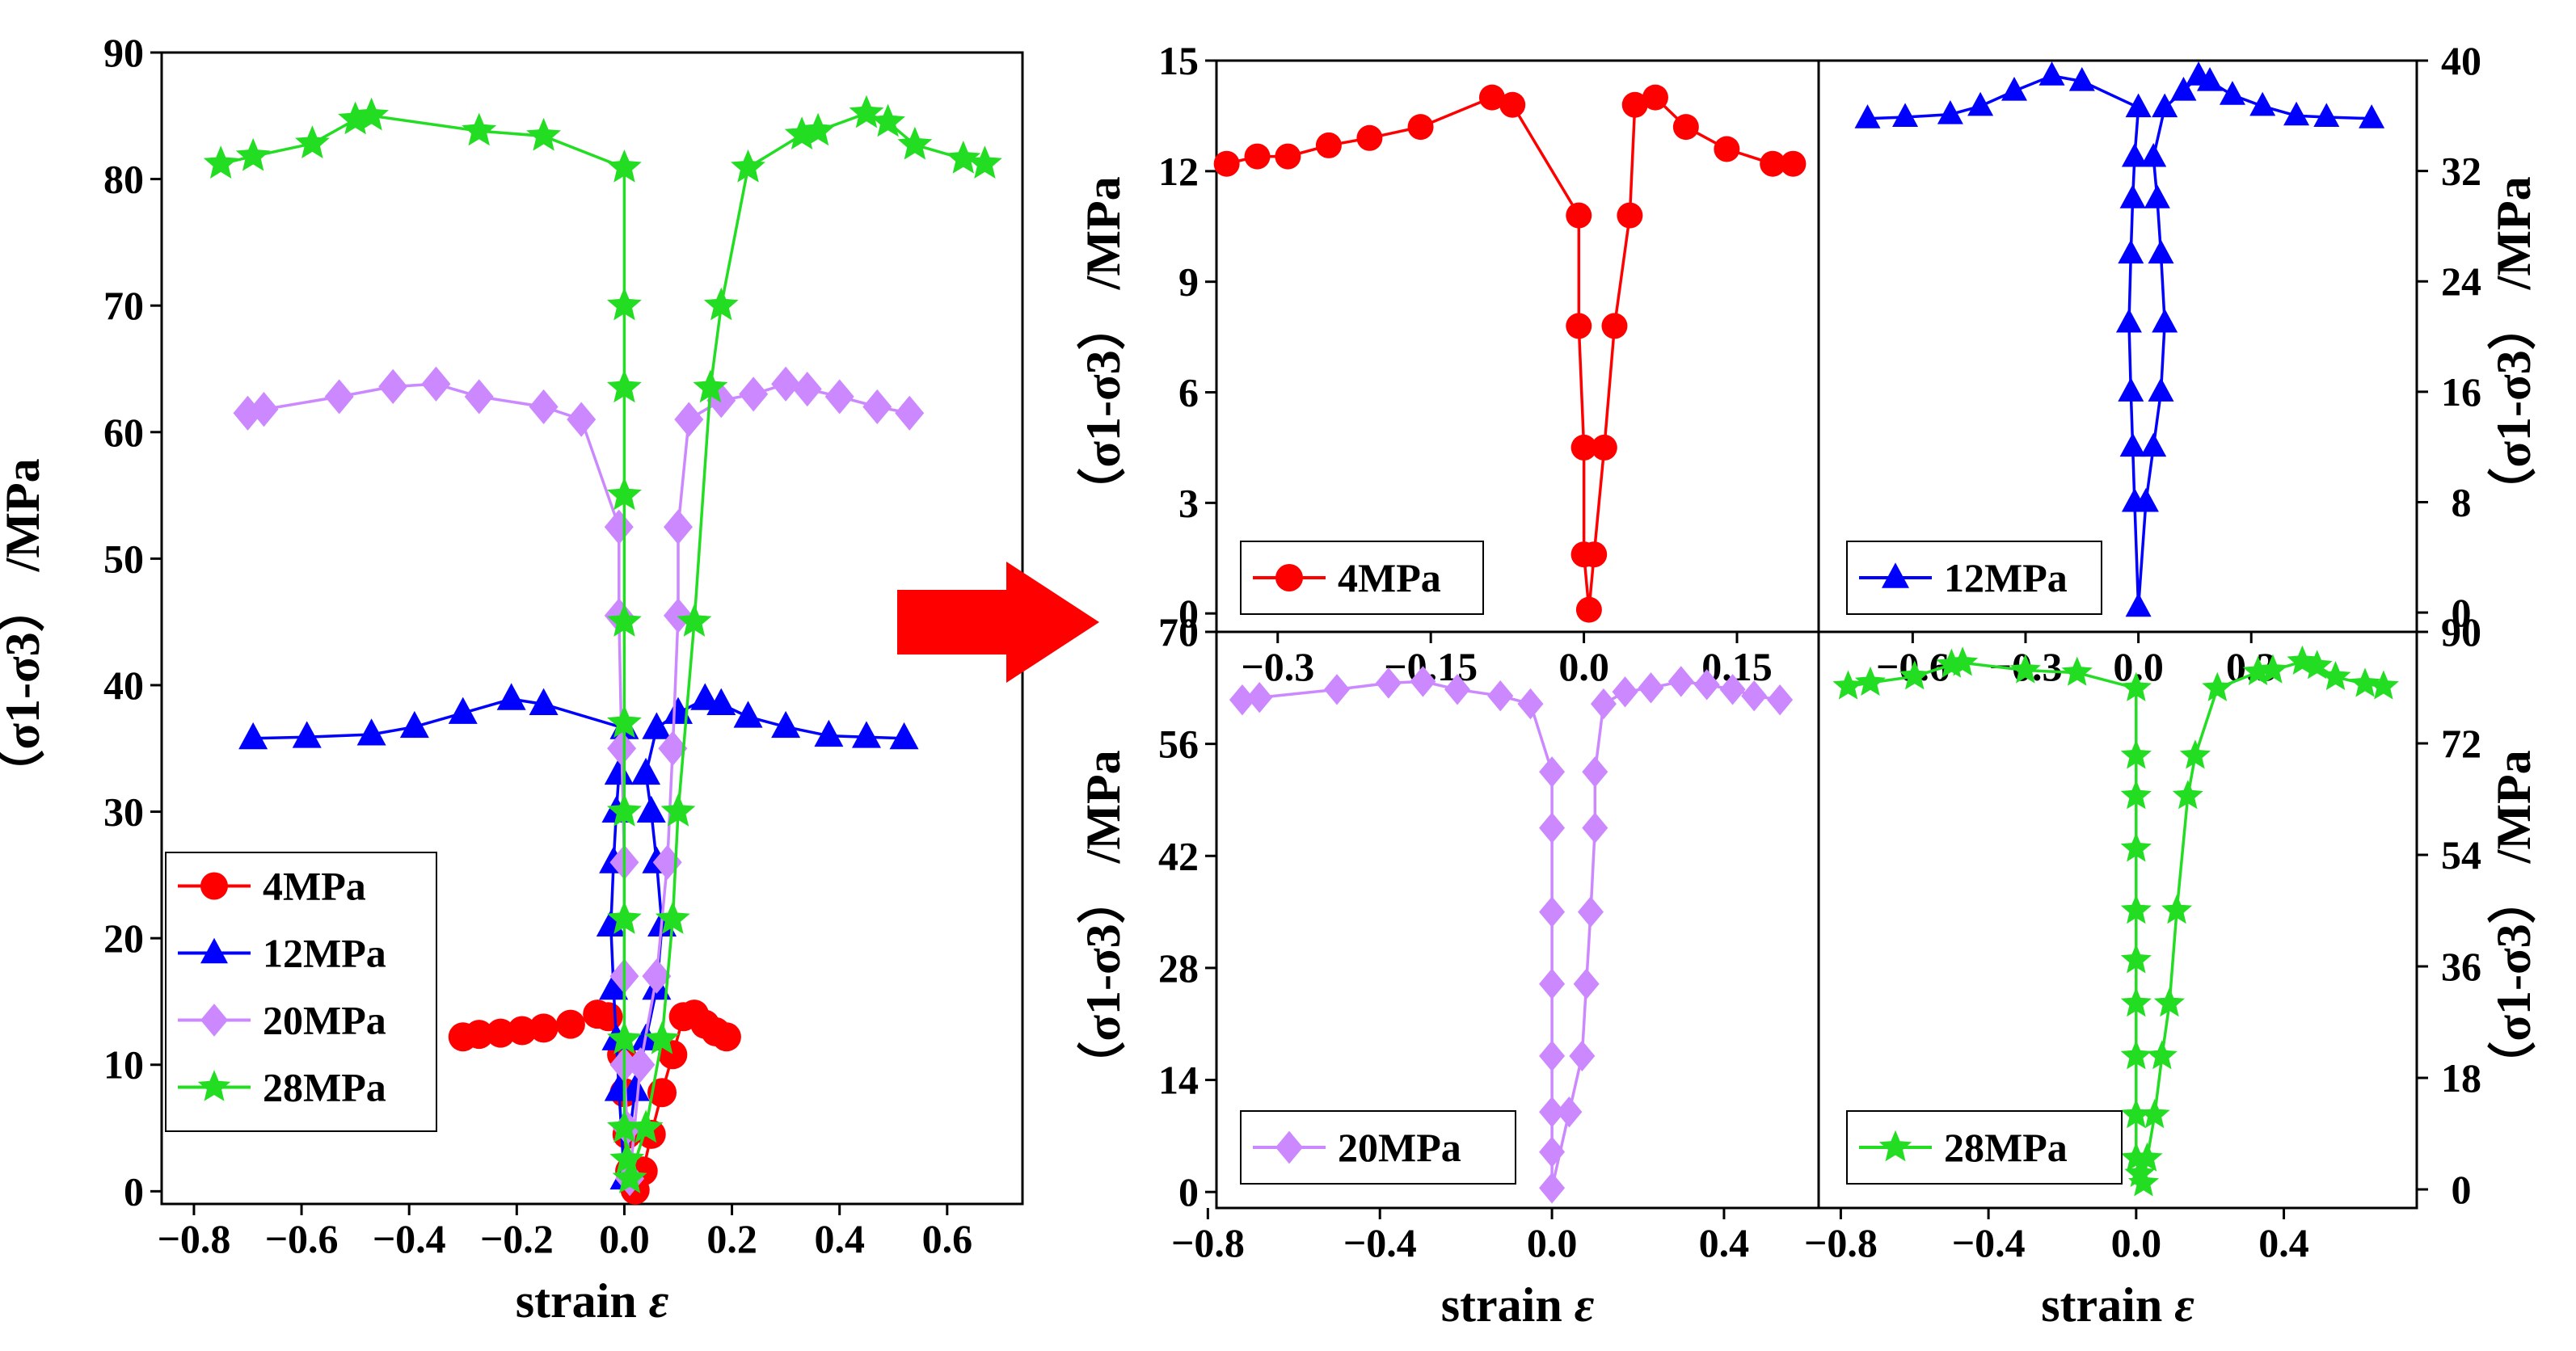  What do you see at coordinates (123, 432) in the screenshot?
I see `y-tick-label: 60` at bounding box center [123, 432].